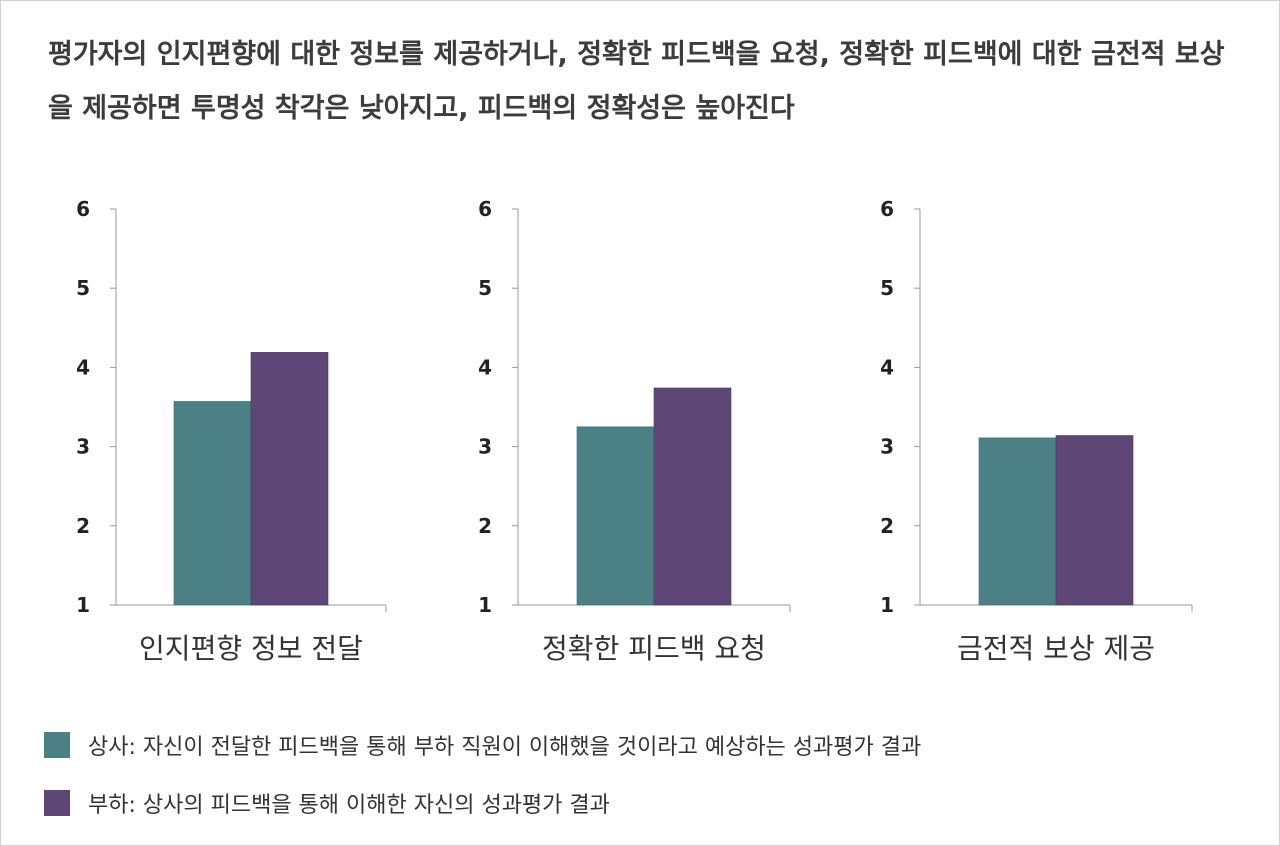 This screenshot has height=846, width=1280. Describe the element at coordinates (289, 479) in the screenshot. I see `bar-1-subordinate` at that location.